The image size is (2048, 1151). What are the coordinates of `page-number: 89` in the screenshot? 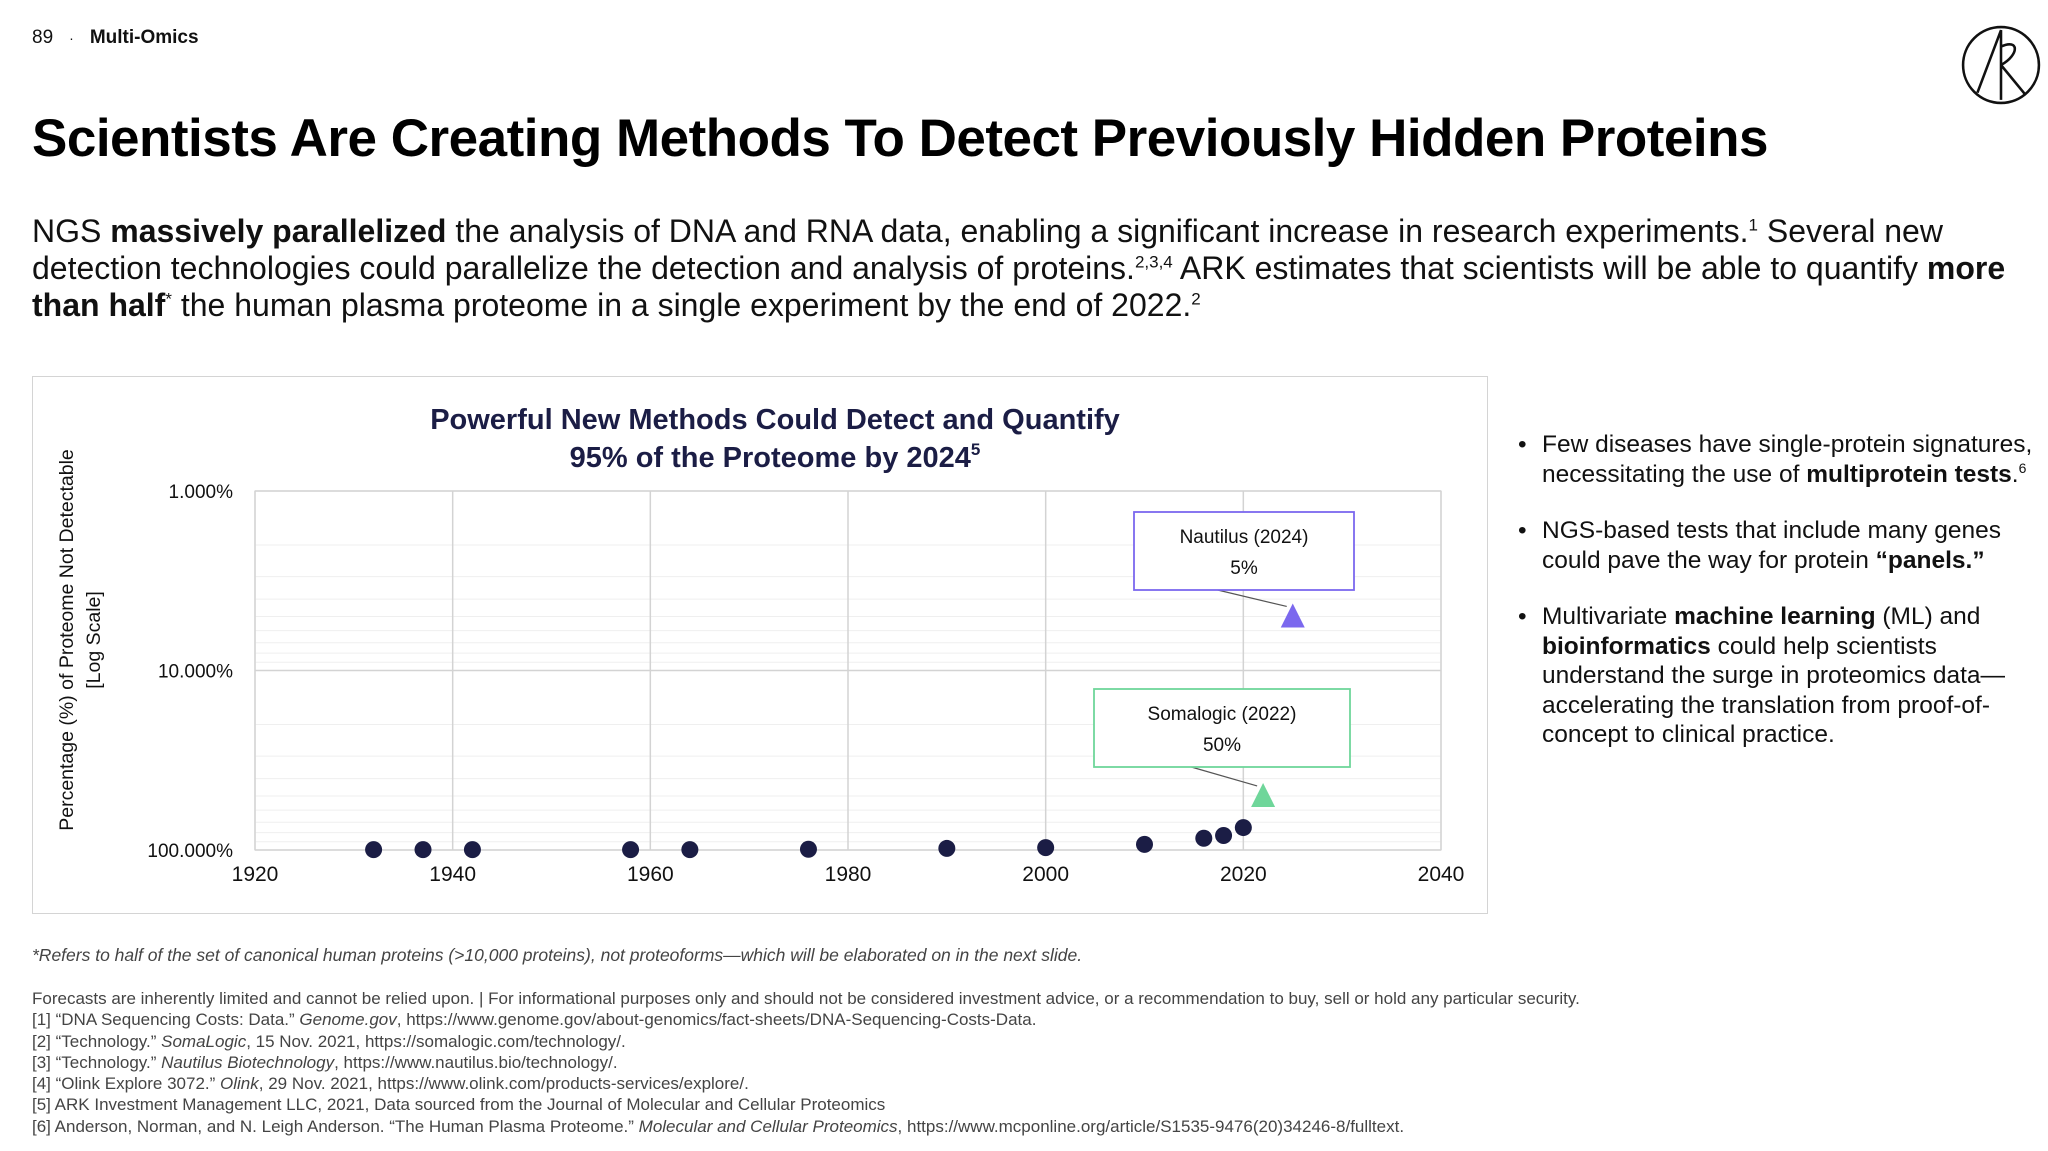 It's located at (43, 37).